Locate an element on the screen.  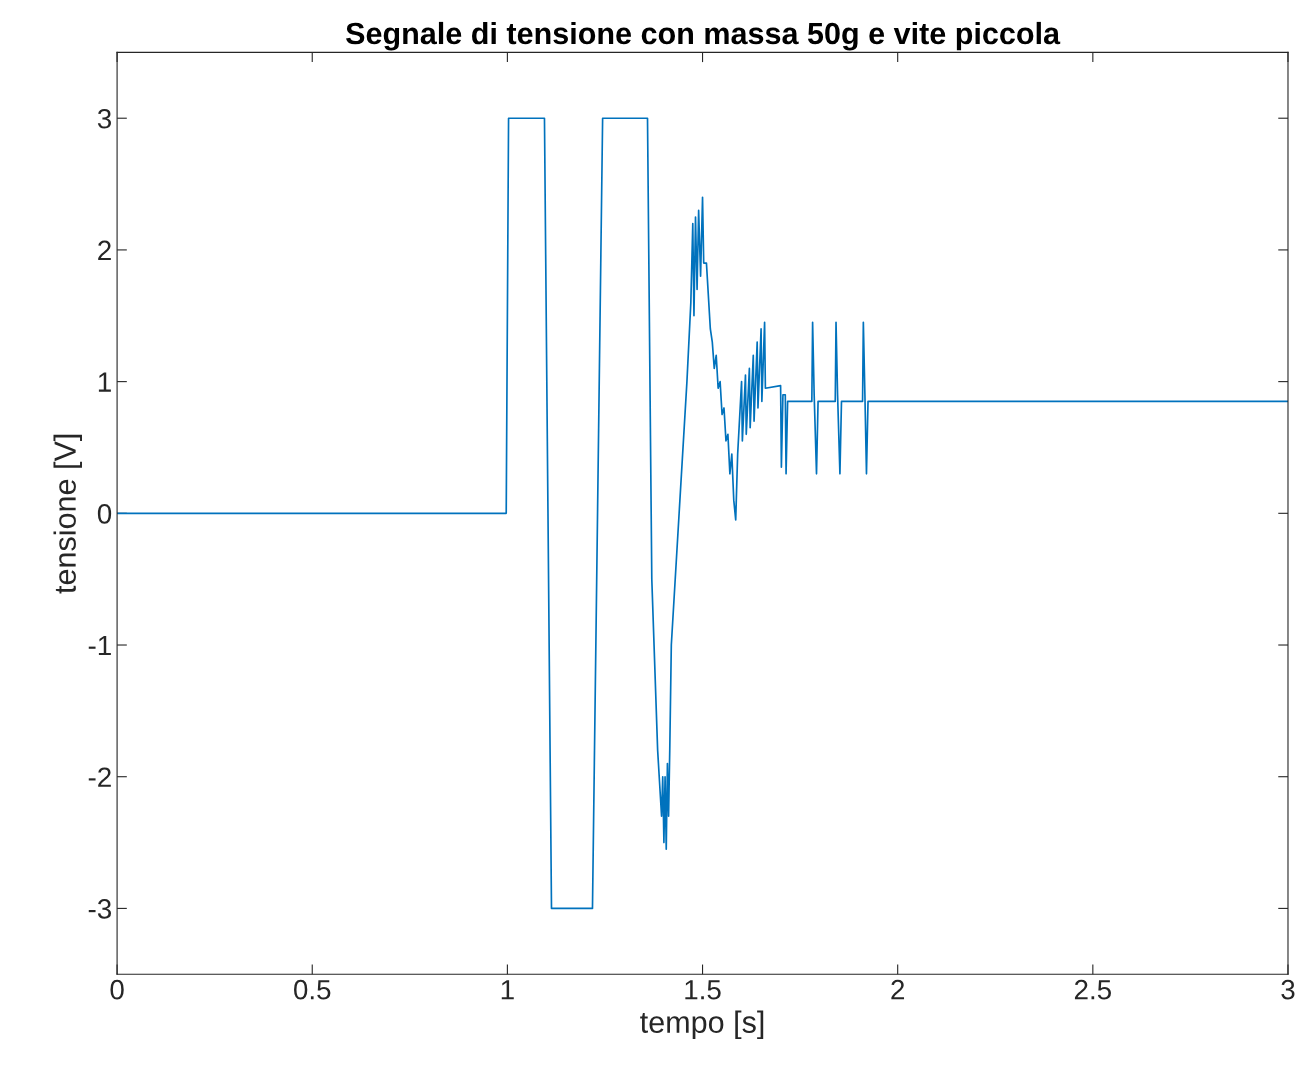
y-axis-title: tensione [V] is located at coordinates (67, 514).